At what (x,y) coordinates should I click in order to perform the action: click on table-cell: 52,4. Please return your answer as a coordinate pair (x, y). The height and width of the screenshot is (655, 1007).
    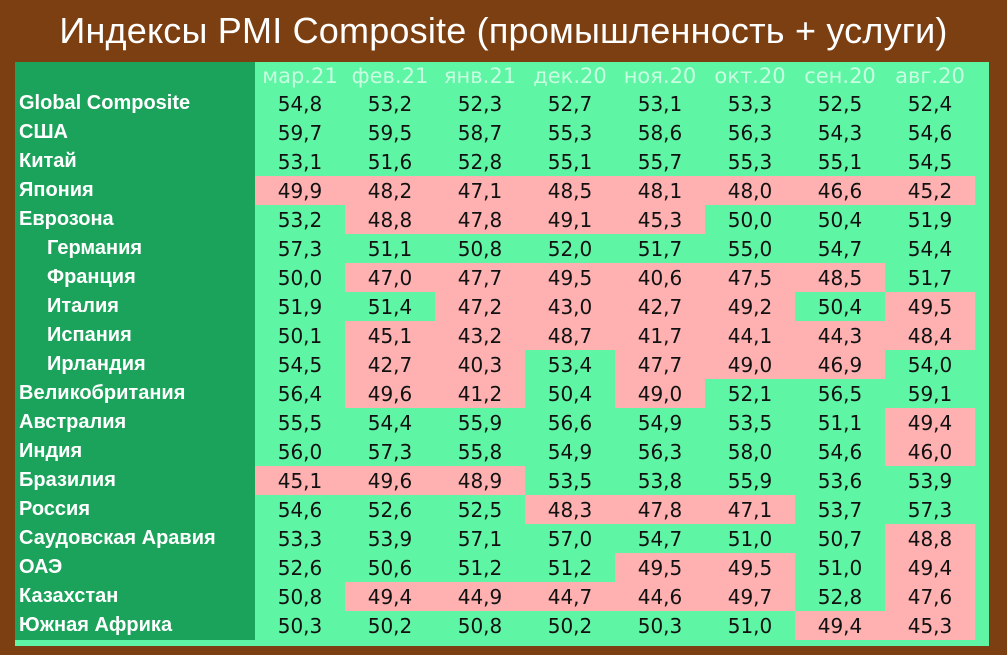
    Looking at the image, I should click on (930, 103).